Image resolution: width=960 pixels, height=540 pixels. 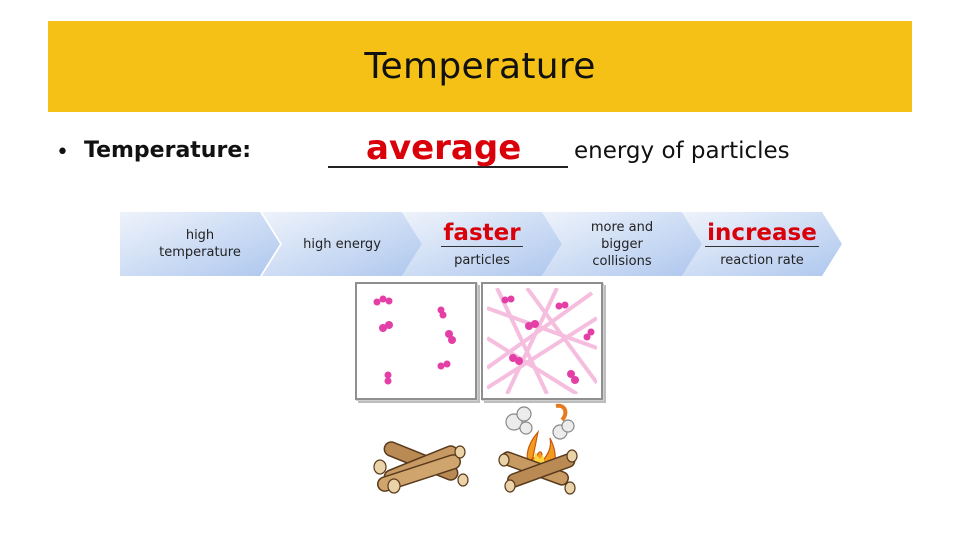 I want to click on blank-answer: increase, so click(x=762, y=233).